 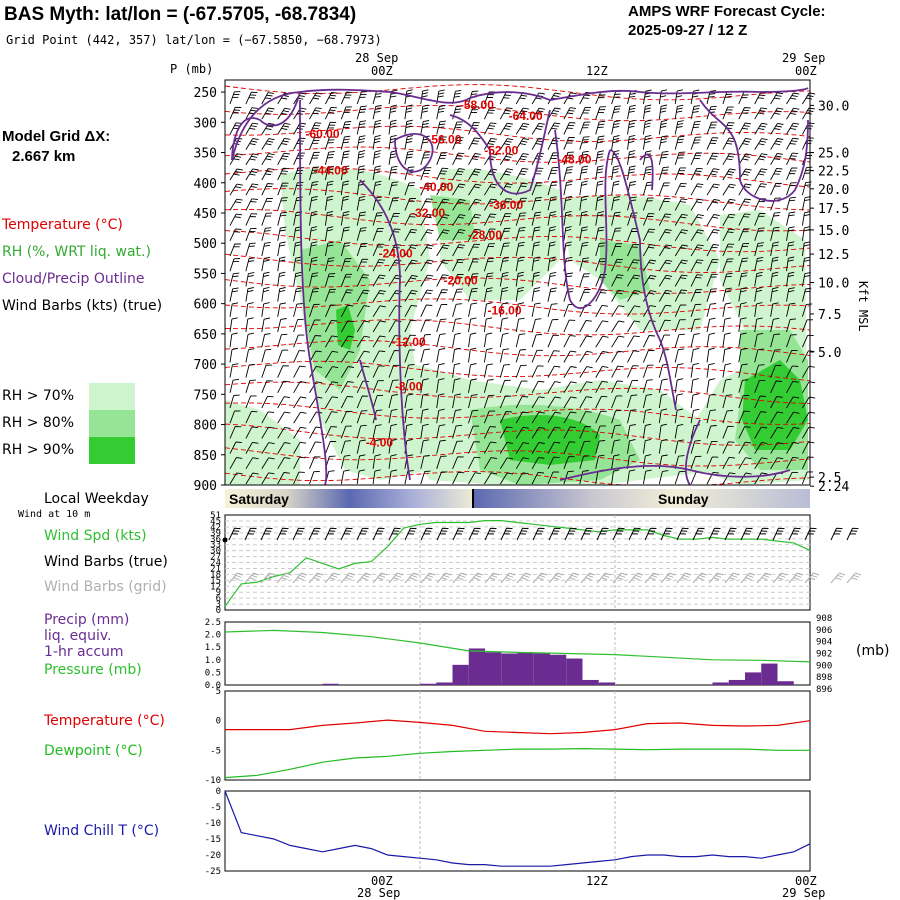 What do you see at coordinates (215, 587) in the screenshot?
I see `wind-speed-tick-label: 12` at bounding box center [215, 587].